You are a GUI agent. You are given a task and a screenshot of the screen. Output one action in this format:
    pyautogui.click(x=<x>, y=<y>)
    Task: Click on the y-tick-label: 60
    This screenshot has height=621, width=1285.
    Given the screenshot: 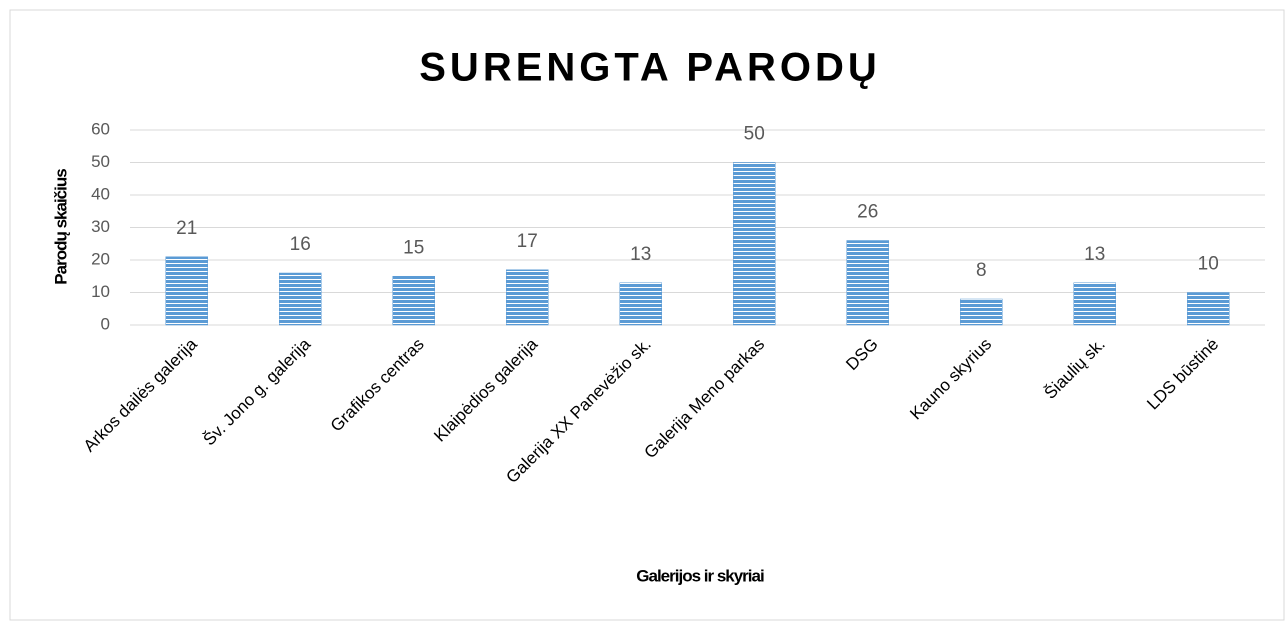 What is the action you would take?
    pyautogui.click(x=100, y=128)
    